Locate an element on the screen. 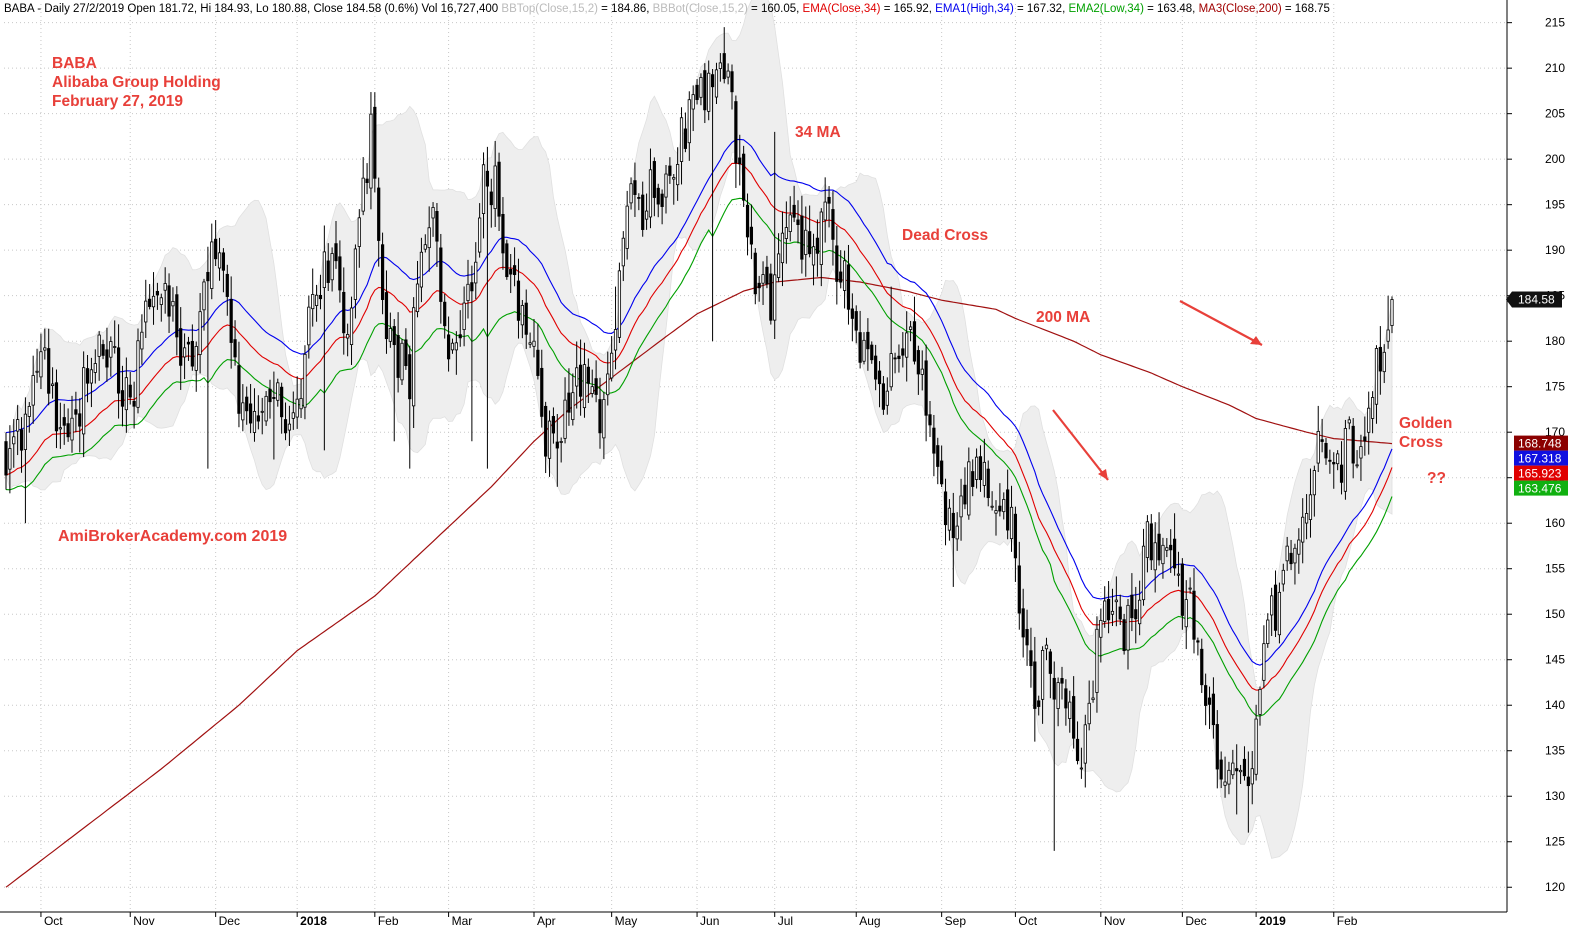  value-tag-label: 167.318 is located at coordinates (1540, 459).